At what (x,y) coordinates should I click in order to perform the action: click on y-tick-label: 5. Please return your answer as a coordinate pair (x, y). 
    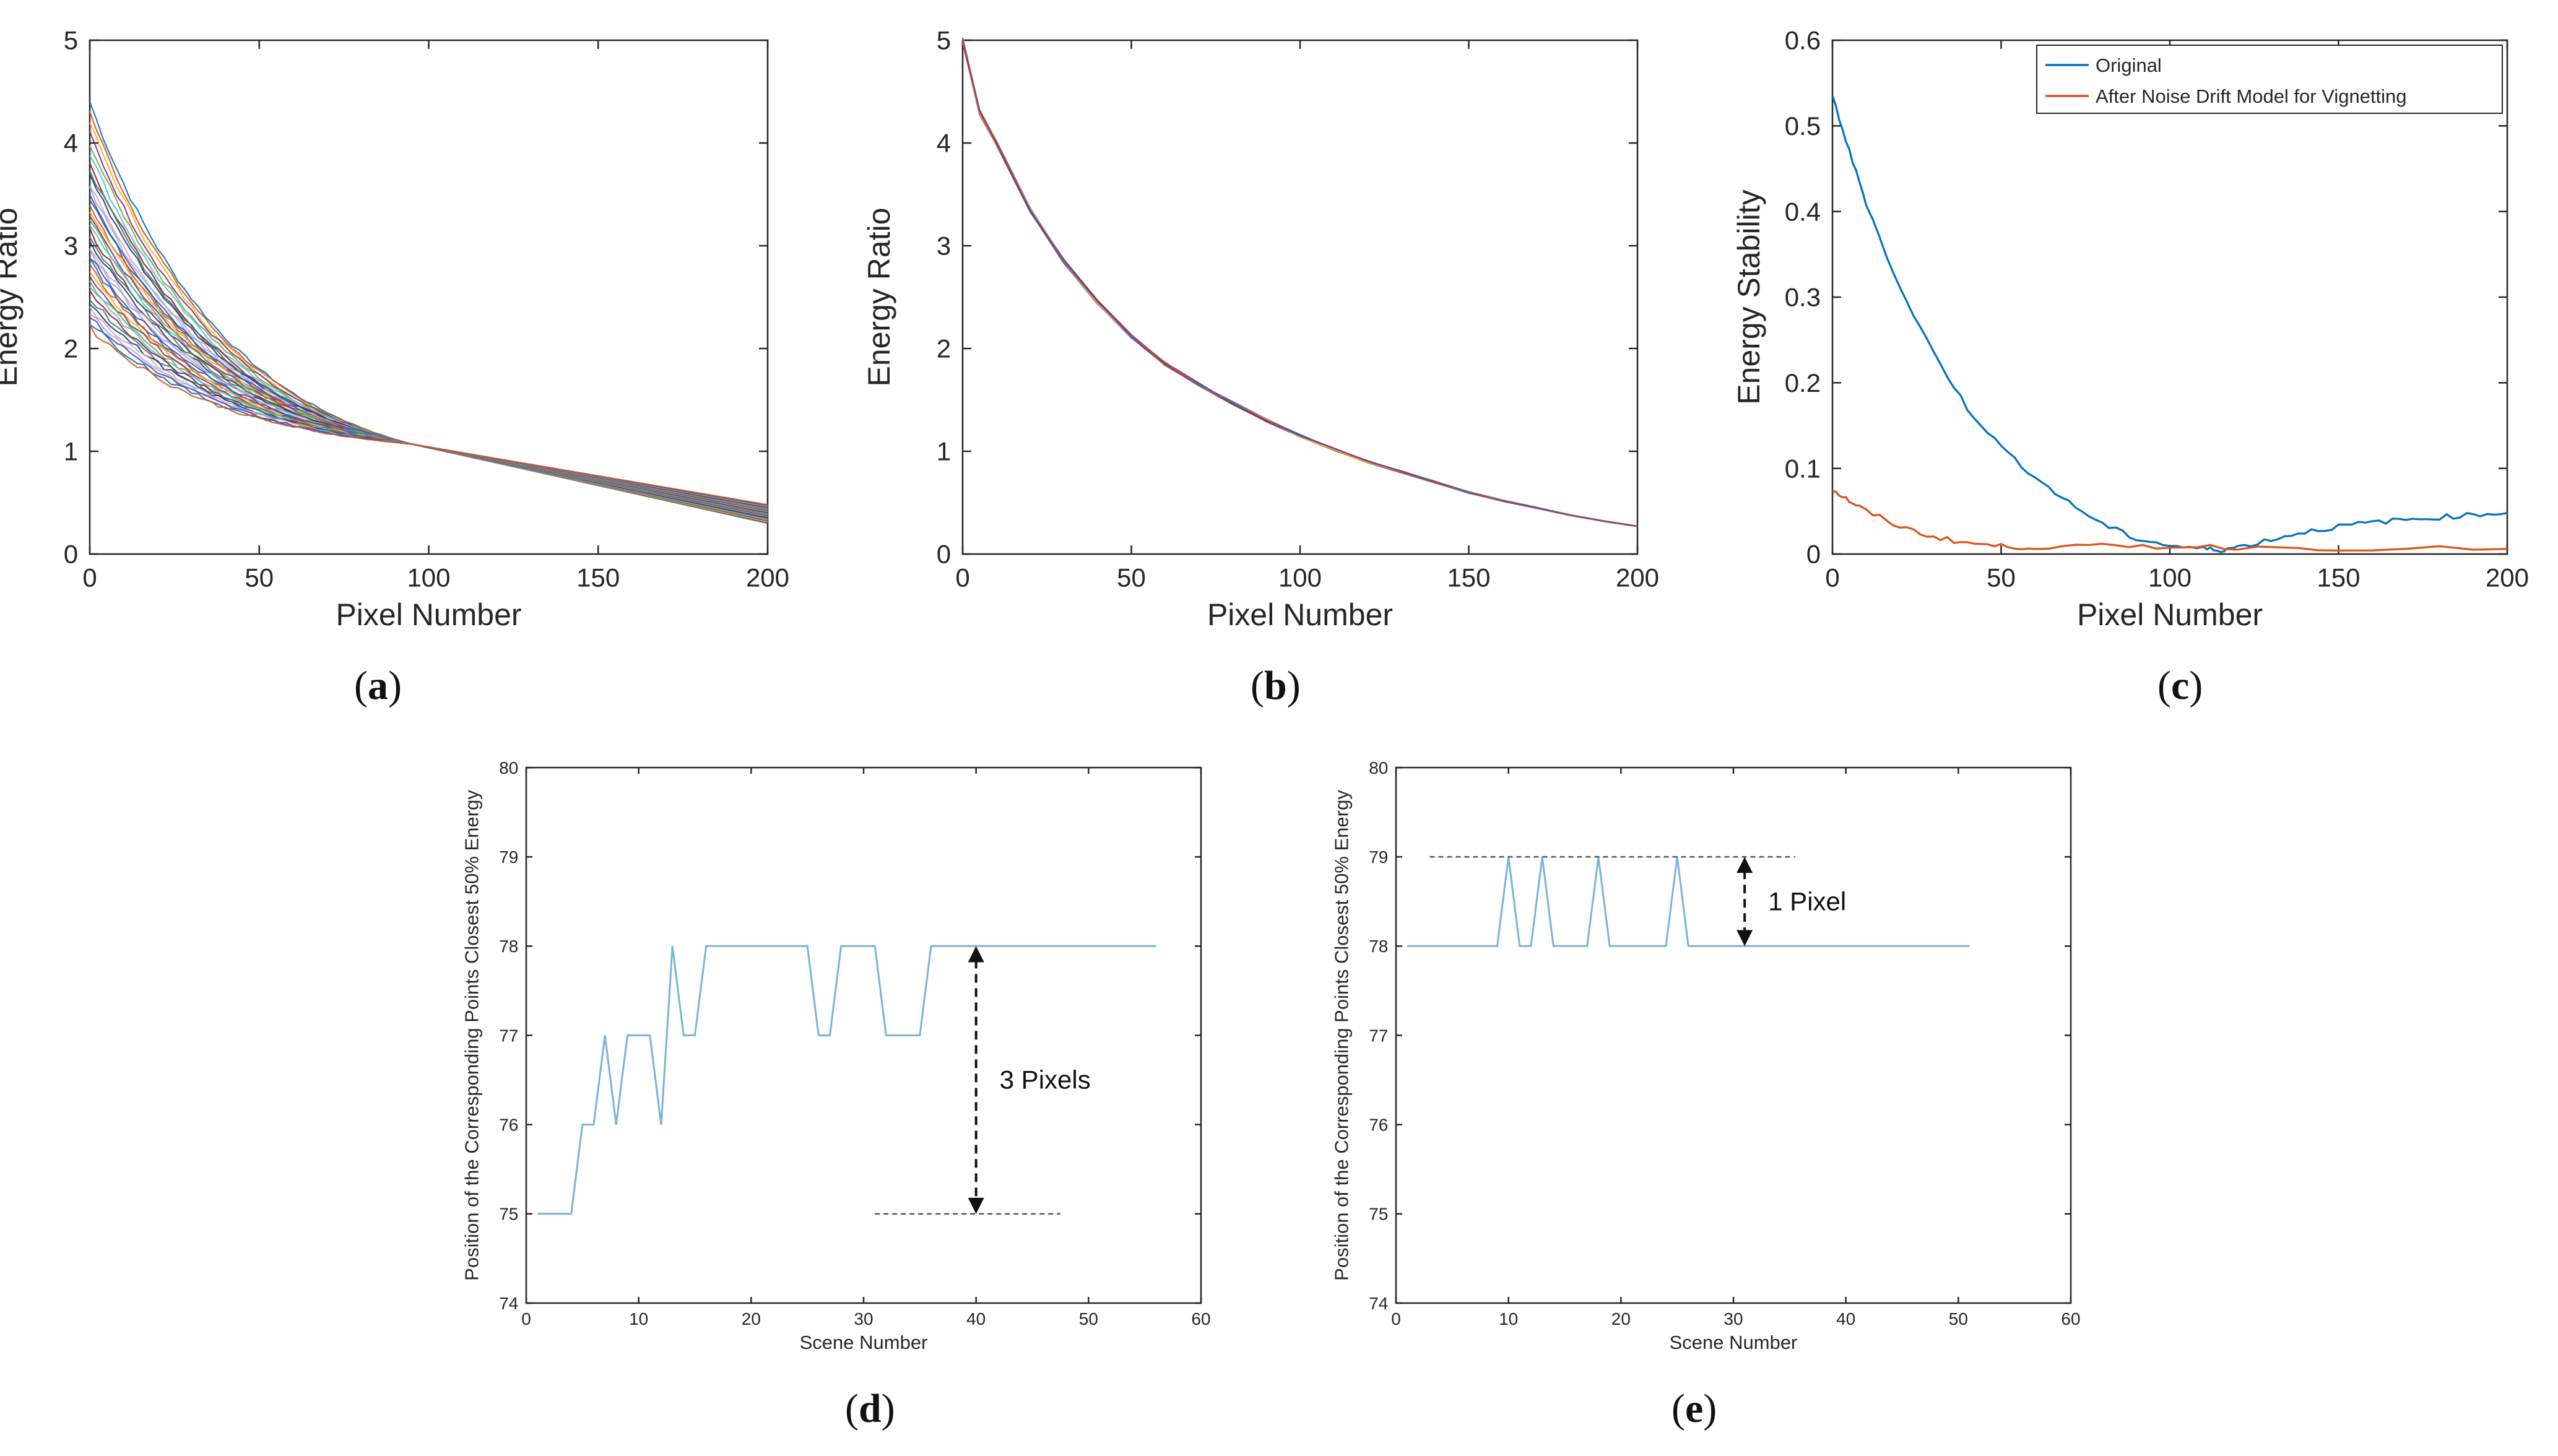
    Looking at the image, I should click on (944, 40).